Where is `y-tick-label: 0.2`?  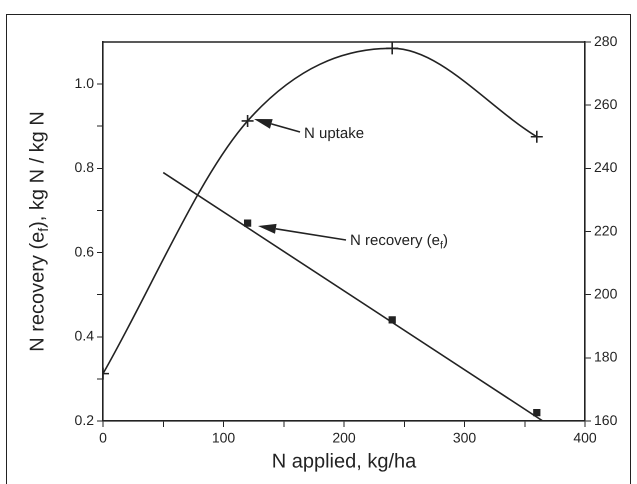
y-tick-label: 0.2 is located at coordinates (84, 420).